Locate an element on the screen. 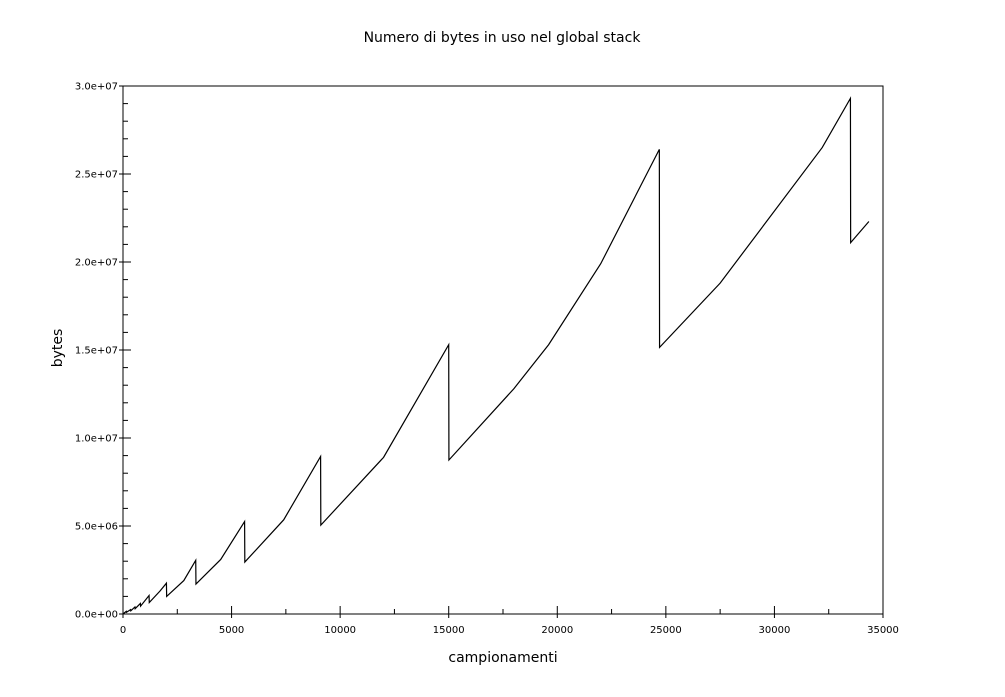  x-tick-label: 10000 is located at coordinates (340, 630).